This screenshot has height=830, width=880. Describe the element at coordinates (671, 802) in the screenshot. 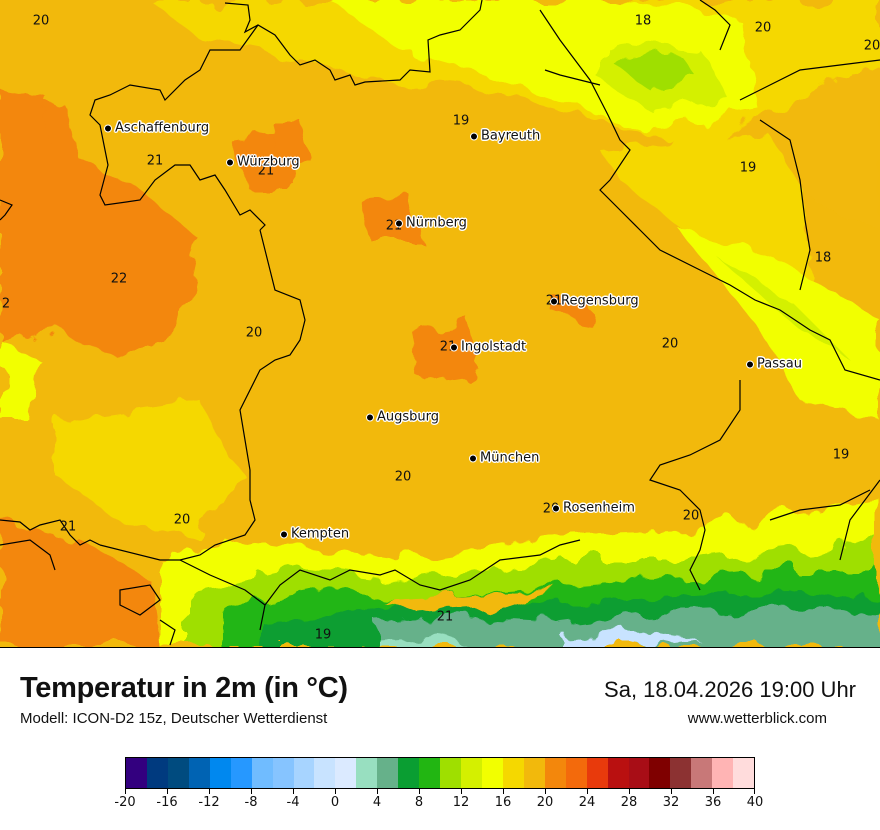

I see `colorbar-tick-label: 32` at that location.